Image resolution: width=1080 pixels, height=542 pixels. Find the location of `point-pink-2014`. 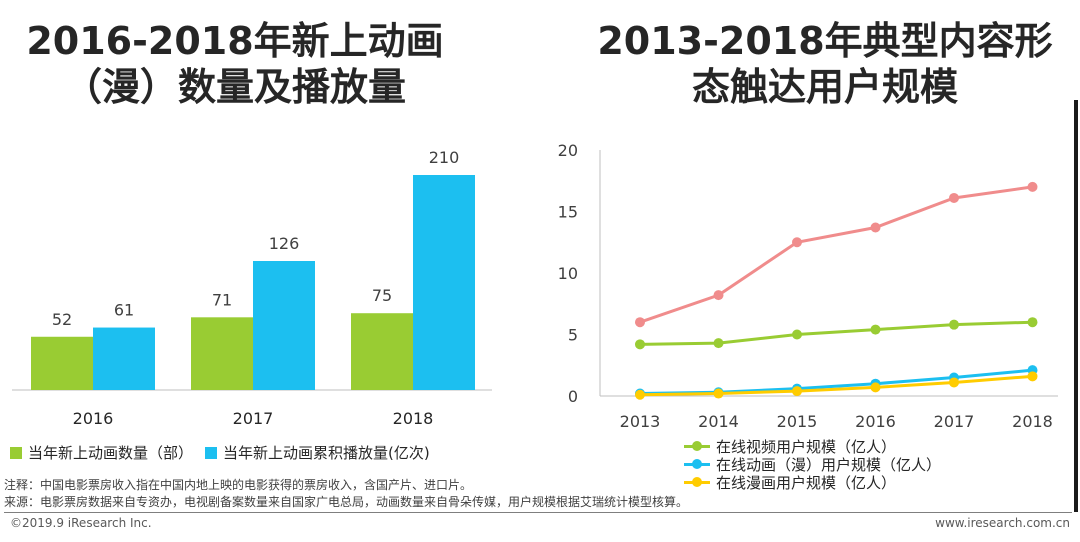

point-pink-2014 is located at coordinates (718, 295).